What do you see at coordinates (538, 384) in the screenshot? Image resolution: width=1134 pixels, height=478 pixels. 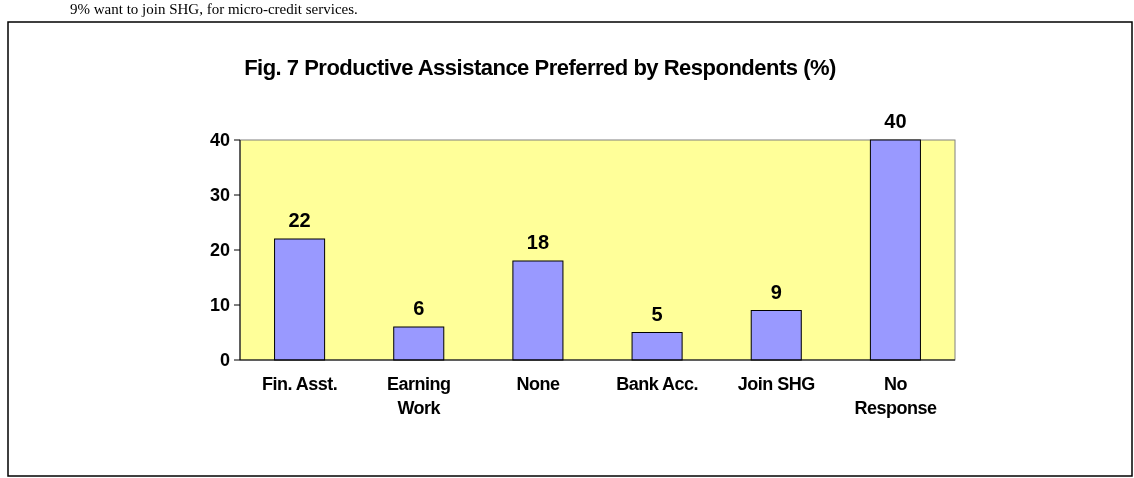 I see `x-tick-label: None` at bounding box center [538, 384].